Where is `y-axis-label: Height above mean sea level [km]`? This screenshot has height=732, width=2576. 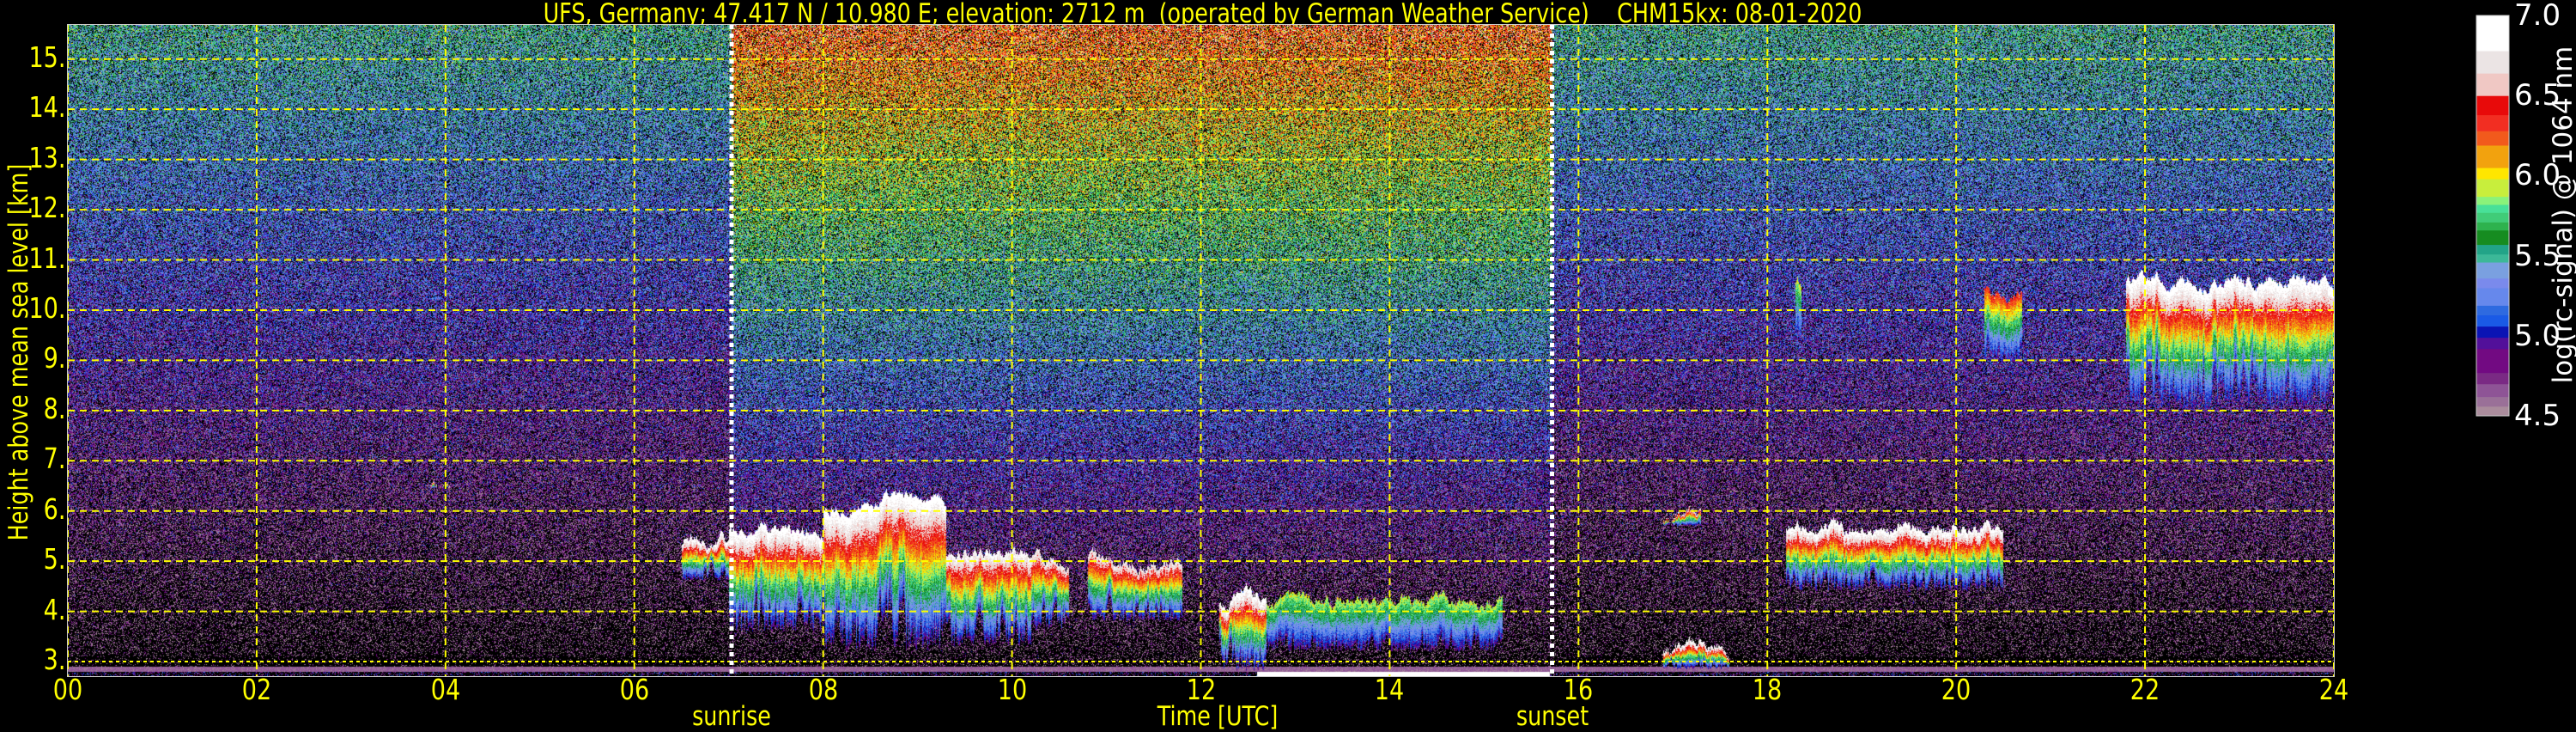 y-axis-label: Height above mean sea level [km] is located at coordinates (18, 353).